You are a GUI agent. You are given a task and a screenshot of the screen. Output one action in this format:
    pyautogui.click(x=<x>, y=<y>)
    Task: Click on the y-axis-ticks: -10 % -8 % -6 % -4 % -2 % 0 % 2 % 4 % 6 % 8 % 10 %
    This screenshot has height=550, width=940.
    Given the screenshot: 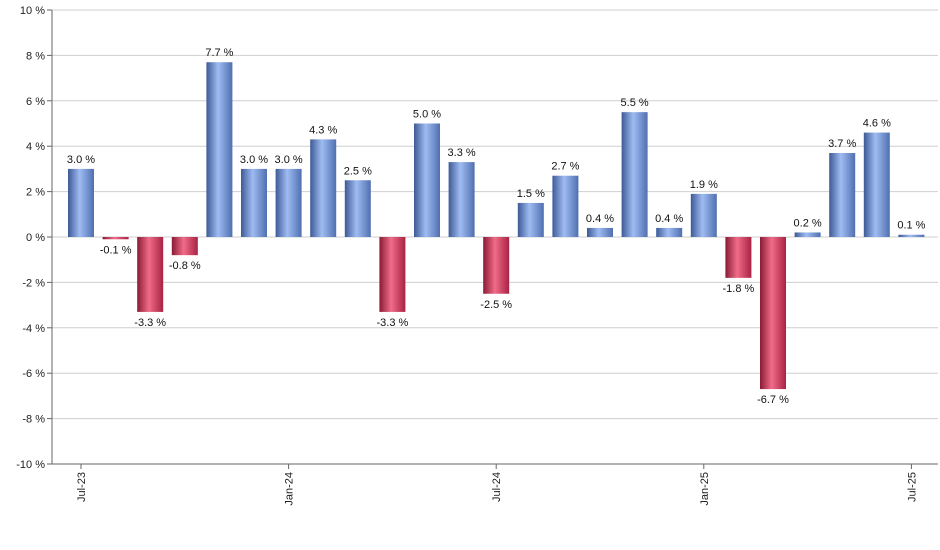 What is the action you would take?
    pyautogui.click(x=34, y=238)
    